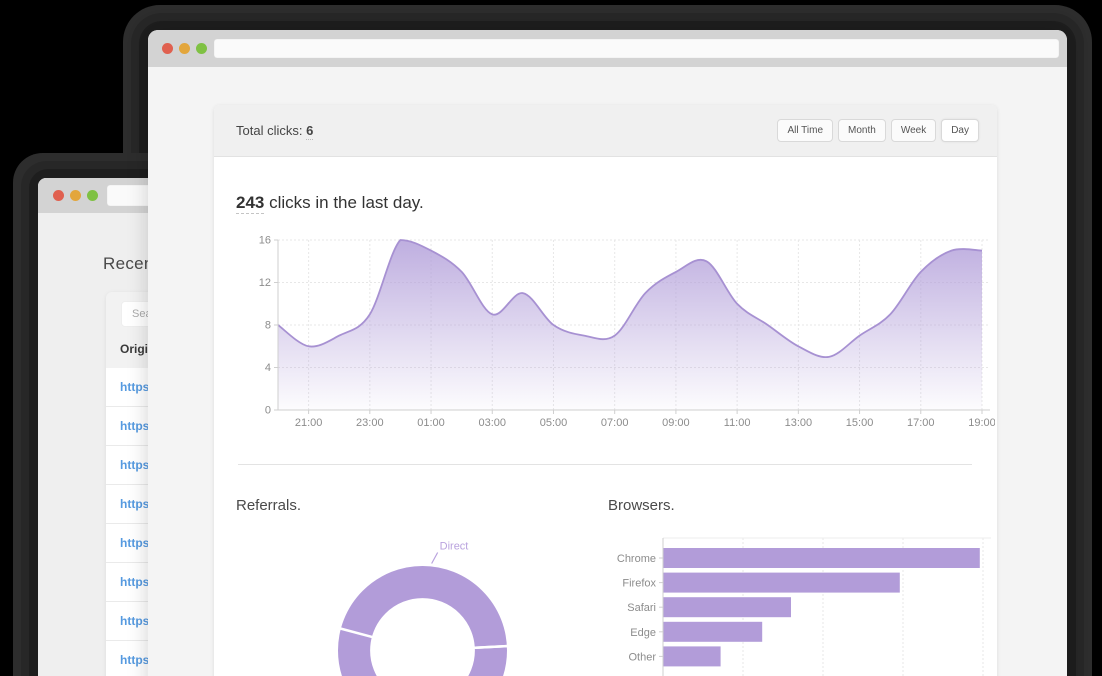 The image size is (1102, 676). What do you see at coordinates (423, 608) in the screenshot?
I see `referrals-donut-chart: Direct` at bounding box center [423, 608].